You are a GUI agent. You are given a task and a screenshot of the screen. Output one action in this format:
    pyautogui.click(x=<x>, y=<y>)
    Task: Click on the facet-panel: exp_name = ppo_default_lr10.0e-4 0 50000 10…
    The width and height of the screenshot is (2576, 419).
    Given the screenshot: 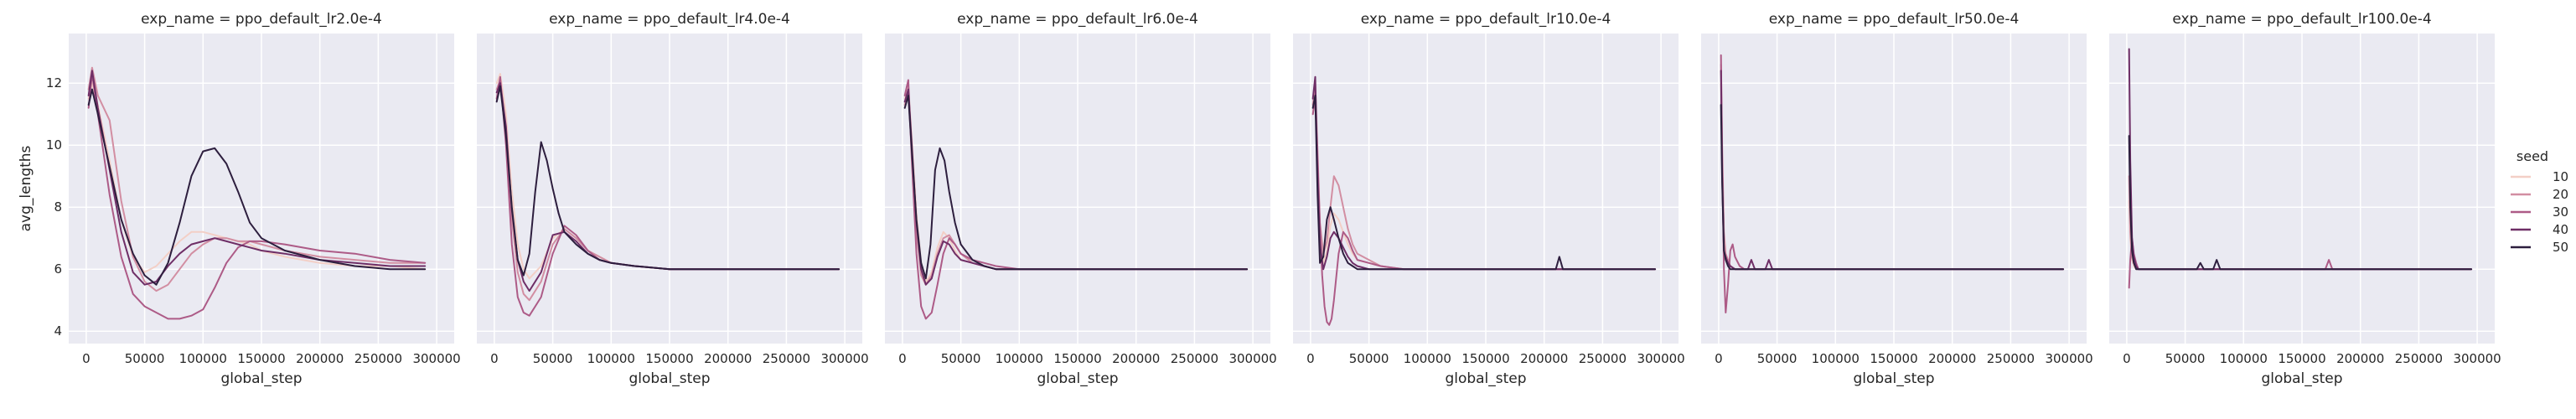 What is the action you would take?
    pyautogui.click(x=1489, y=199)
    